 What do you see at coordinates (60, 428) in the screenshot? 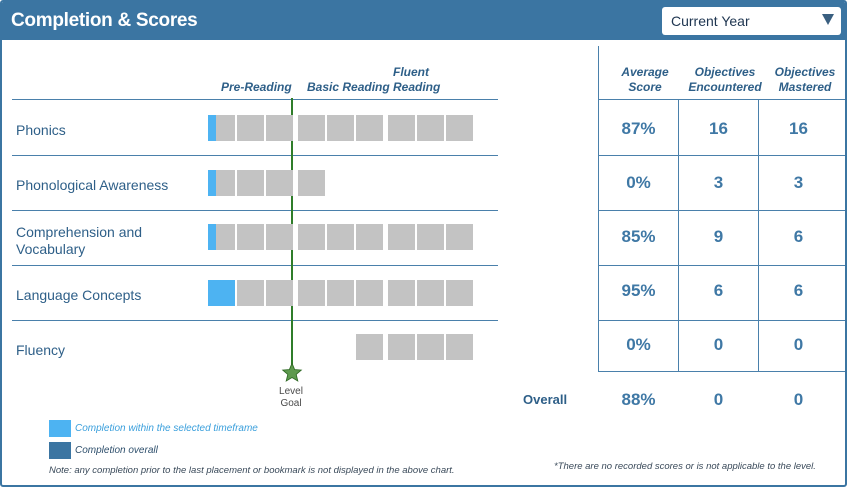
I see `legend-swatch-timeframe` at bounding box center [60, 428].